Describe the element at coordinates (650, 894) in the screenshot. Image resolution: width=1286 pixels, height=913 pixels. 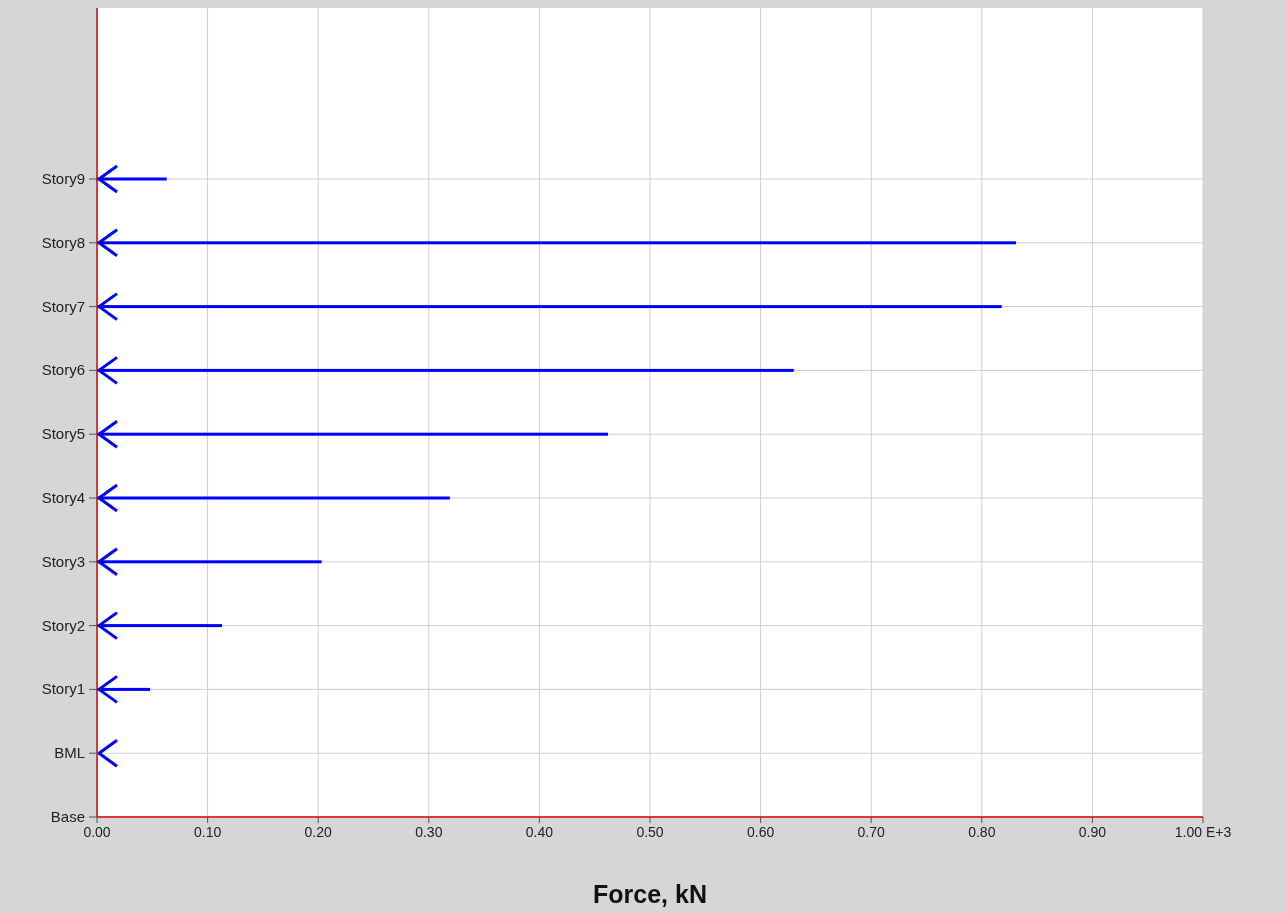
I see `x-axis-title: Force, kN` at that location.